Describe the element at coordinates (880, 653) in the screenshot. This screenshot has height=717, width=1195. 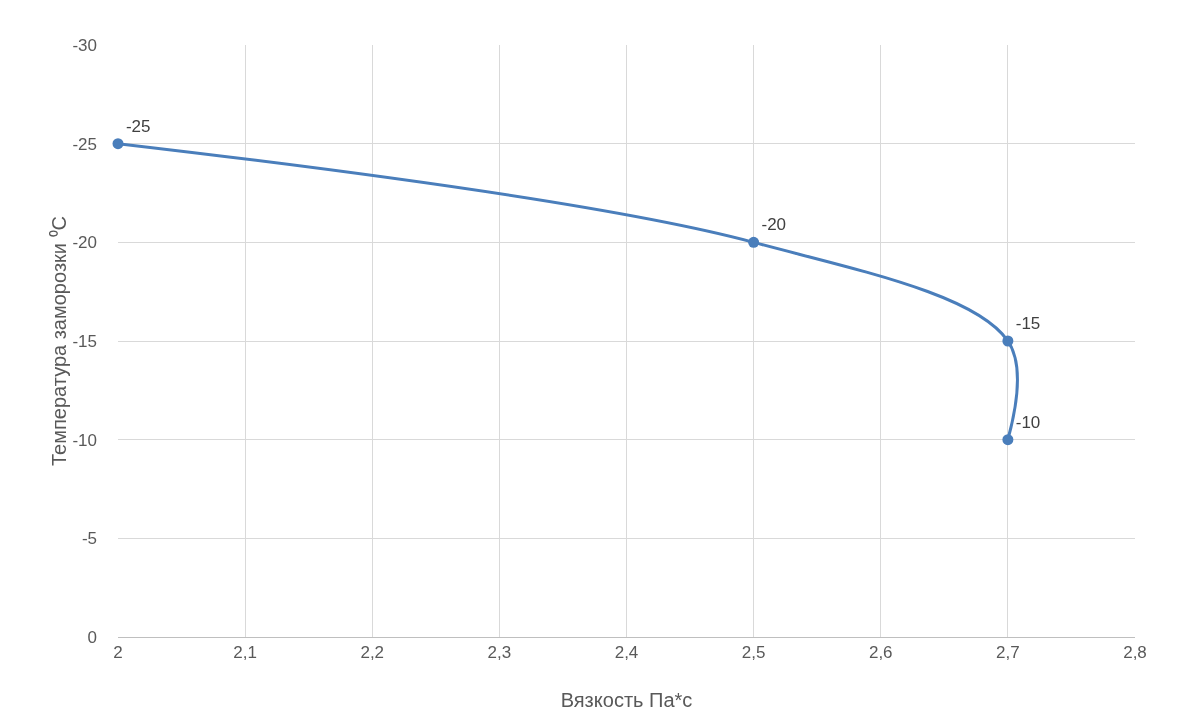
I see `x-tick-label: 2,6` at that location.